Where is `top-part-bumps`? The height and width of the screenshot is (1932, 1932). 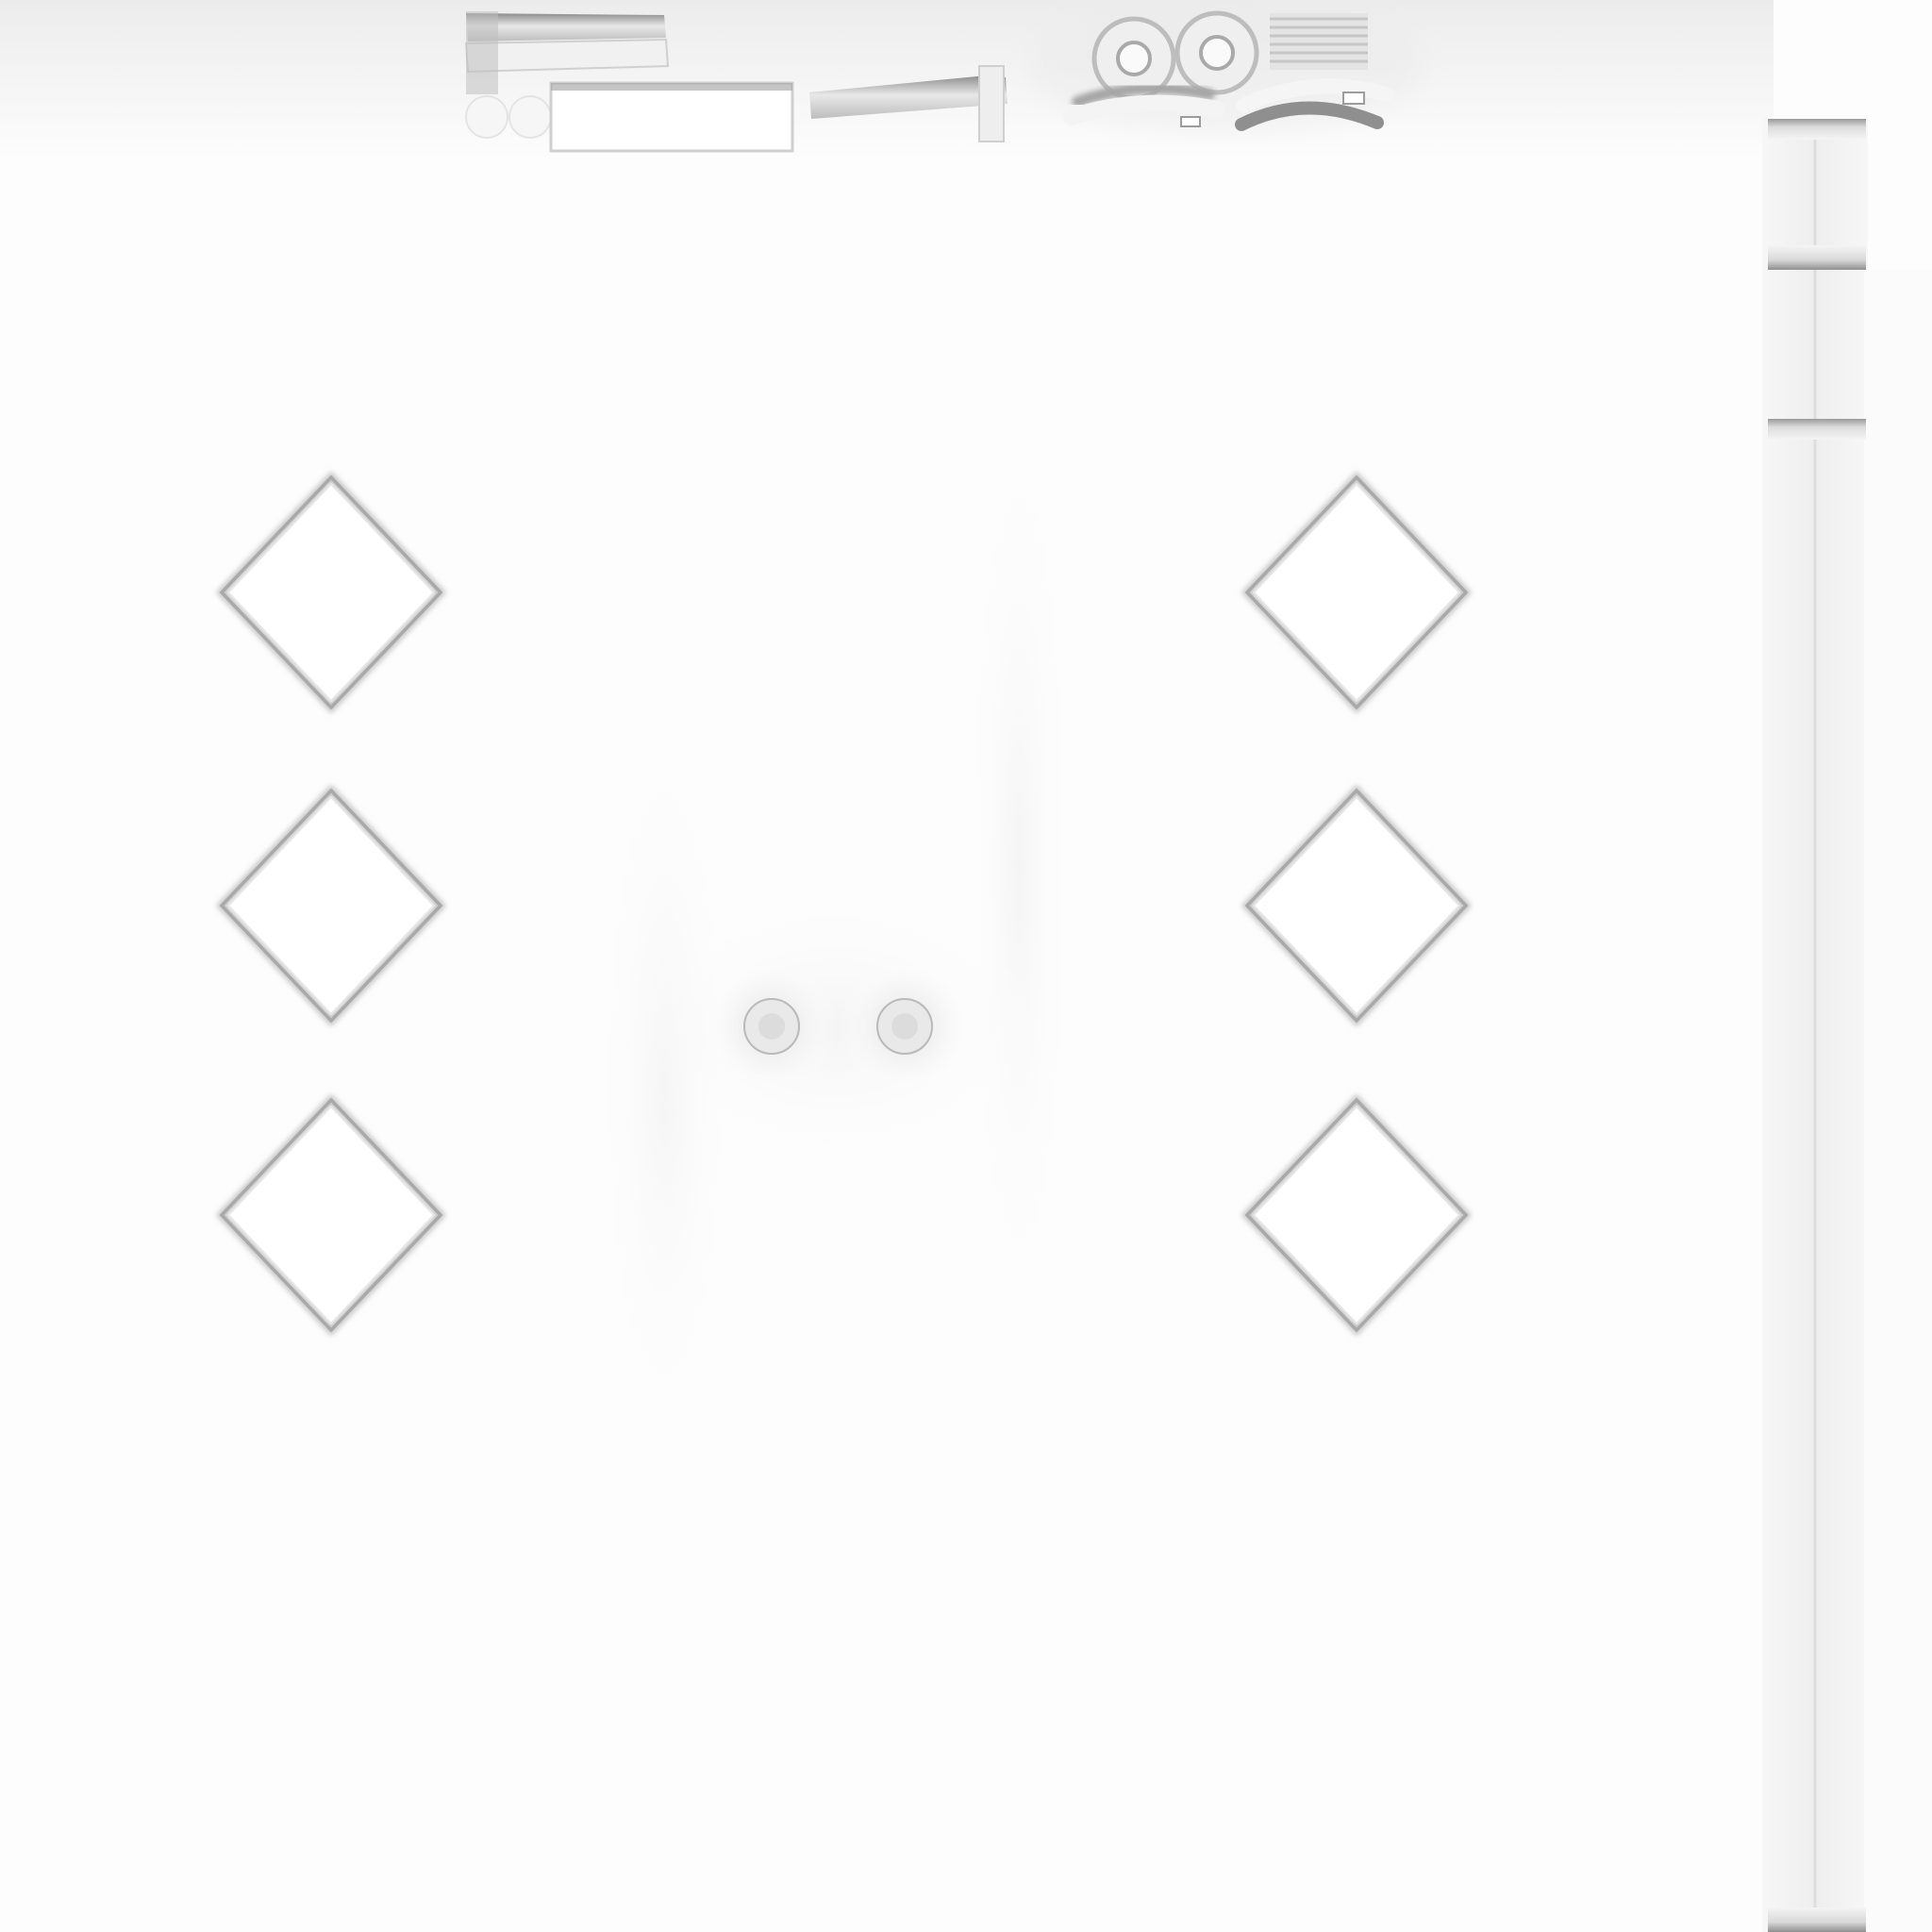 top-part-bumps is located at coordinates (508, 117).